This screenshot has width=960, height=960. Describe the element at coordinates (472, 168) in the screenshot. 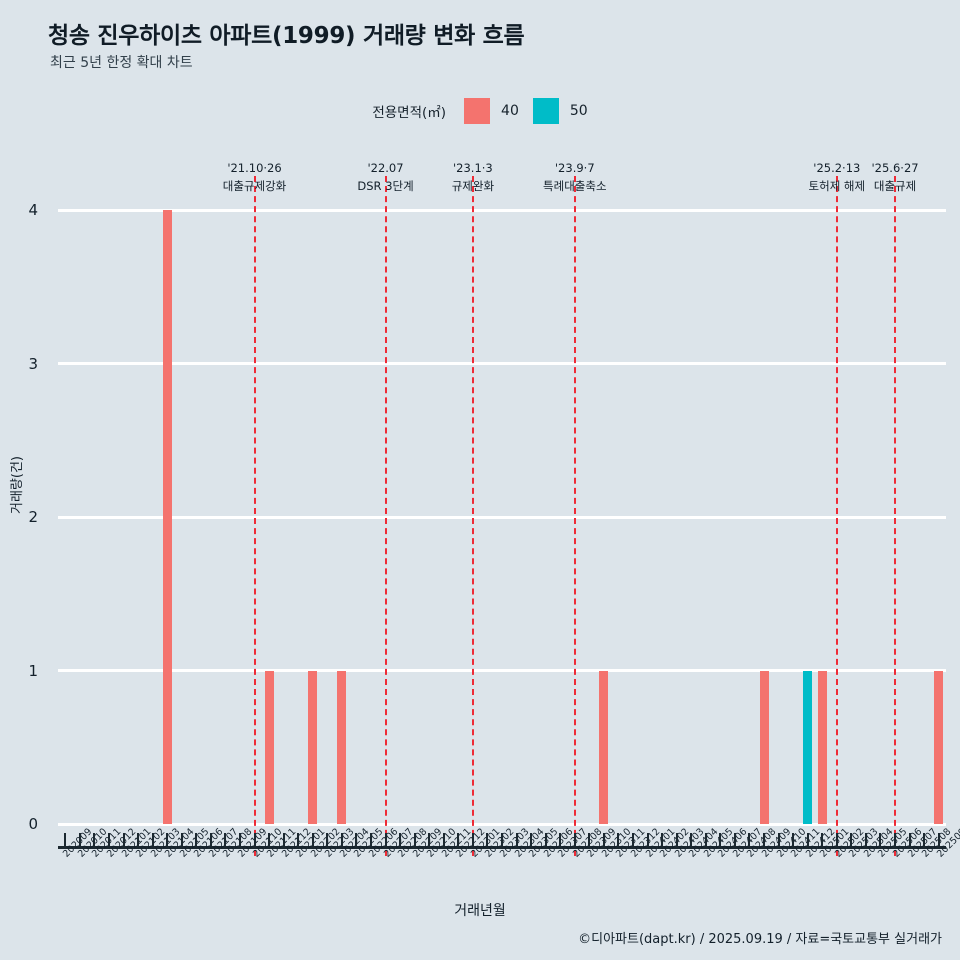

I see `event-date: '23.1·3` at that location.